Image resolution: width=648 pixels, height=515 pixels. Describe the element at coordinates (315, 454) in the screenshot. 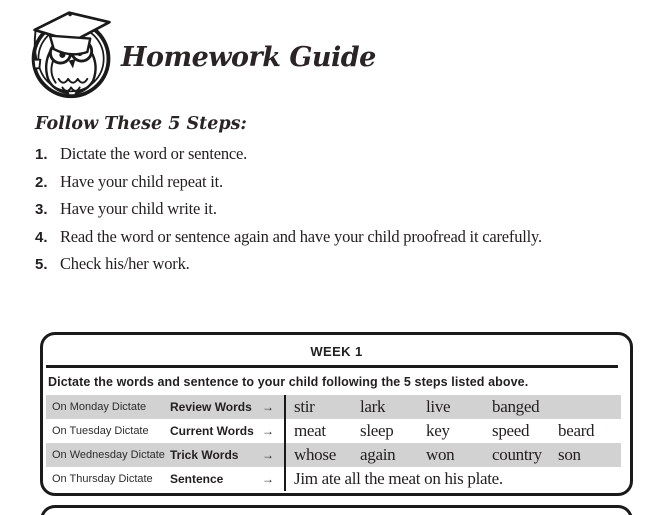

I see `dictation-word: whose` at that location.